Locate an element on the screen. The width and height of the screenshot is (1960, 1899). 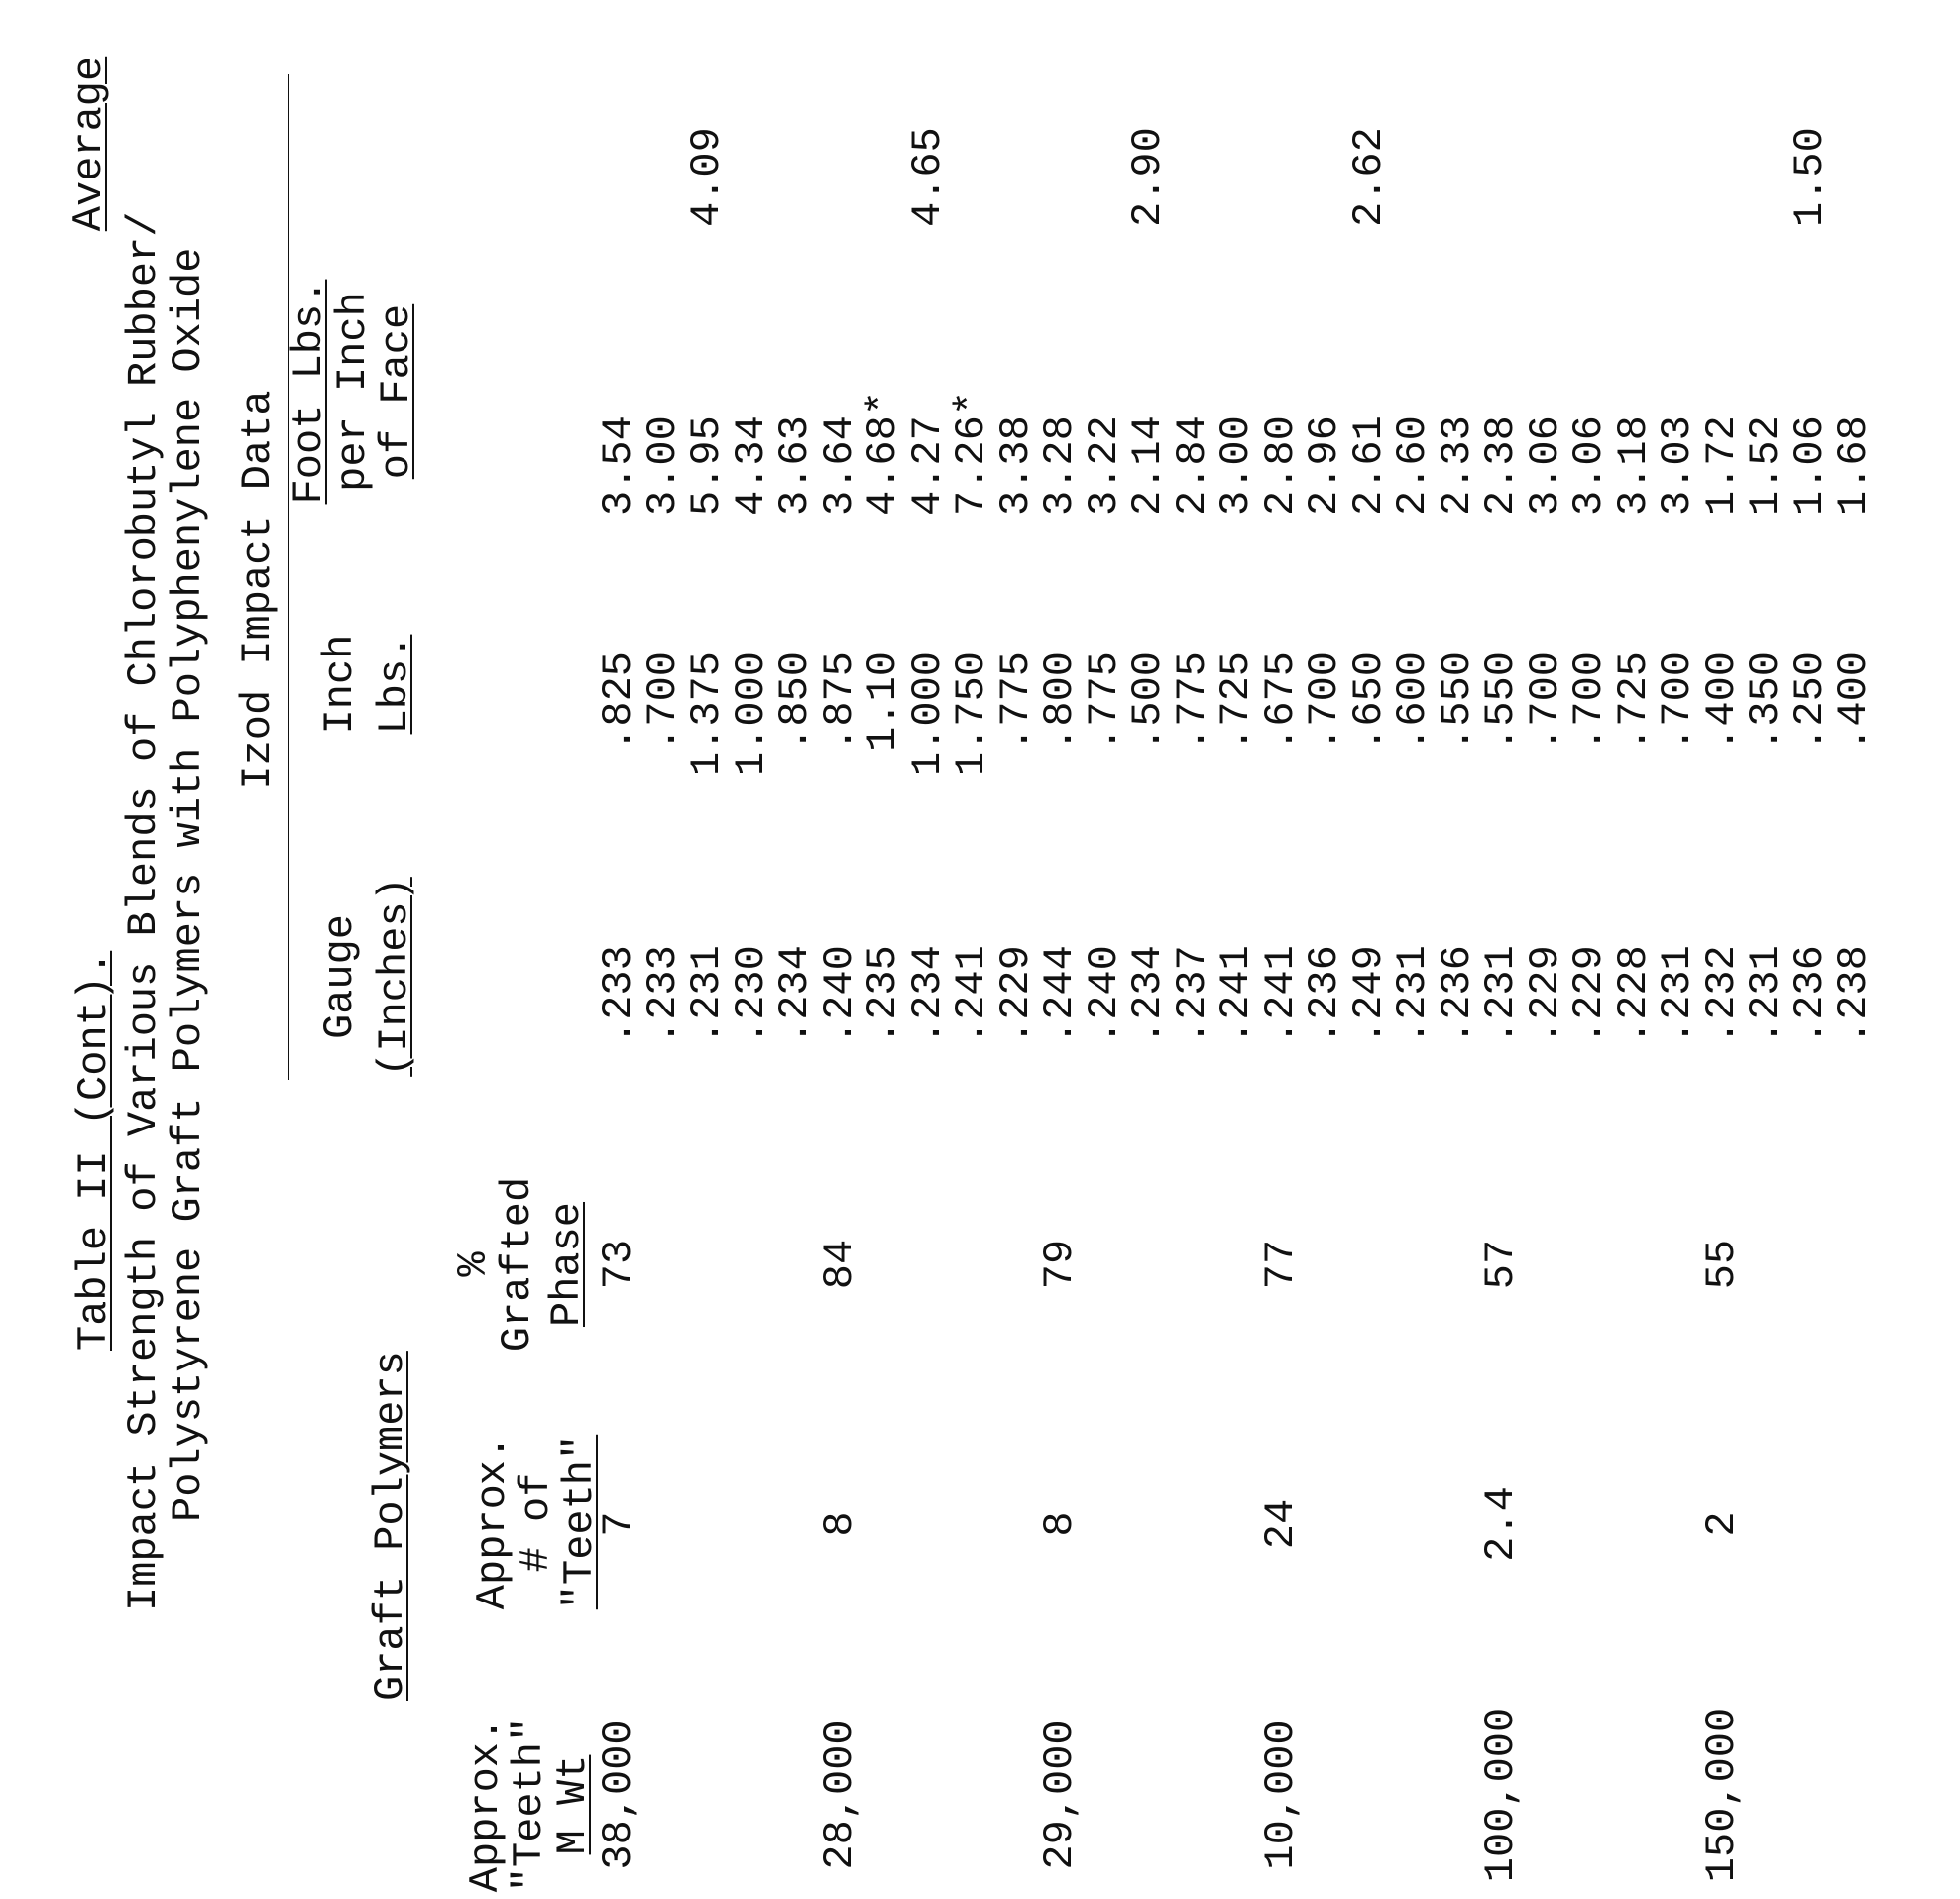
gauge-cell: .232 is located at coordinates (1722, 995).